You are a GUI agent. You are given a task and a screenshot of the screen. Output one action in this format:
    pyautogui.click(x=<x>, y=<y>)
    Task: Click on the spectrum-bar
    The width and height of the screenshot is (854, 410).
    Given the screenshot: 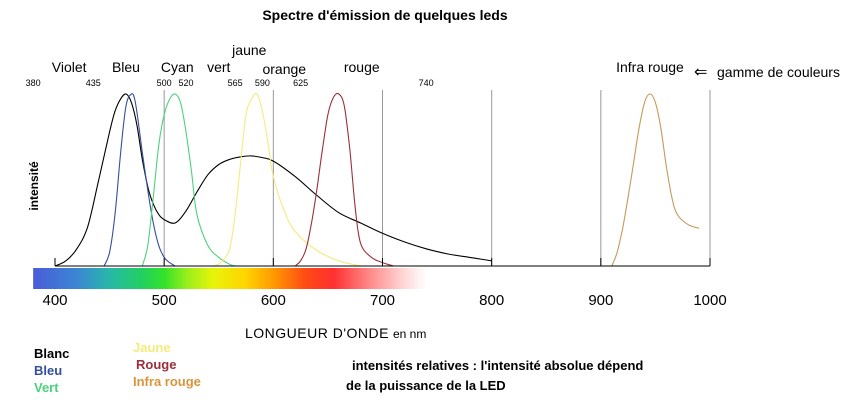 What is the action you would take?
    pyautogui.click(x=230, y=278)
    